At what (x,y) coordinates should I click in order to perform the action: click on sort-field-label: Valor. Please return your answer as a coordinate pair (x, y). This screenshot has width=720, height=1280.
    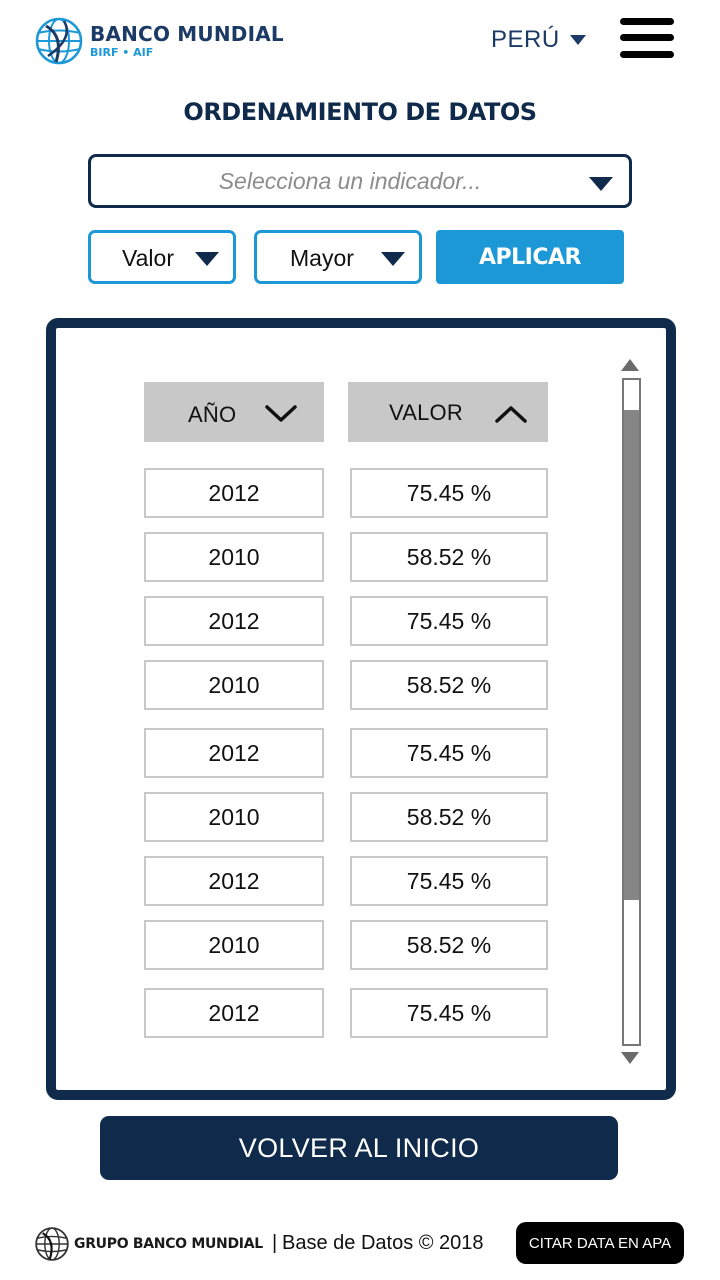
    Looking at the image, I should click on (148, 258).